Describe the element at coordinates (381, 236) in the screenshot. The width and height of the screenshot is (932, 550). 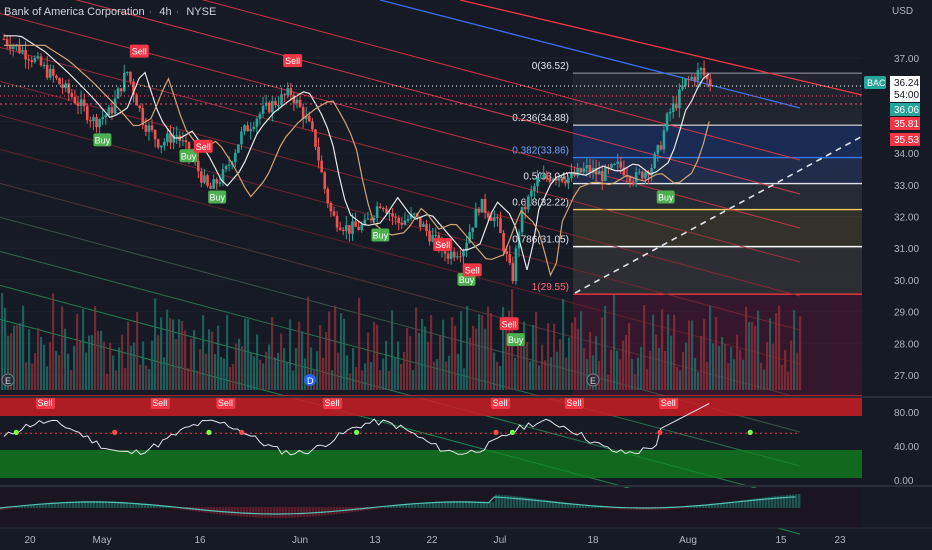
I see `signal-label: Buy` at that location.